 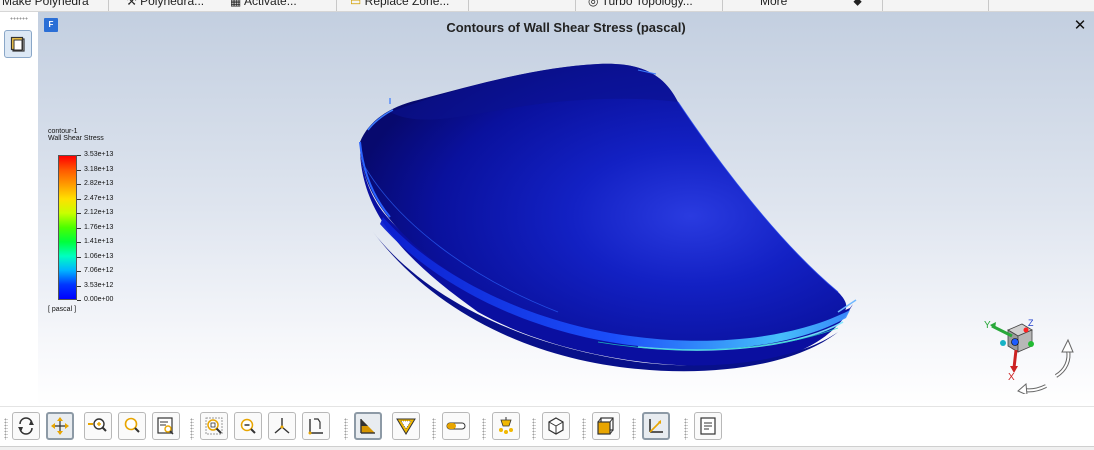 I want to click on rotate-button, so click(x=26, y=426).